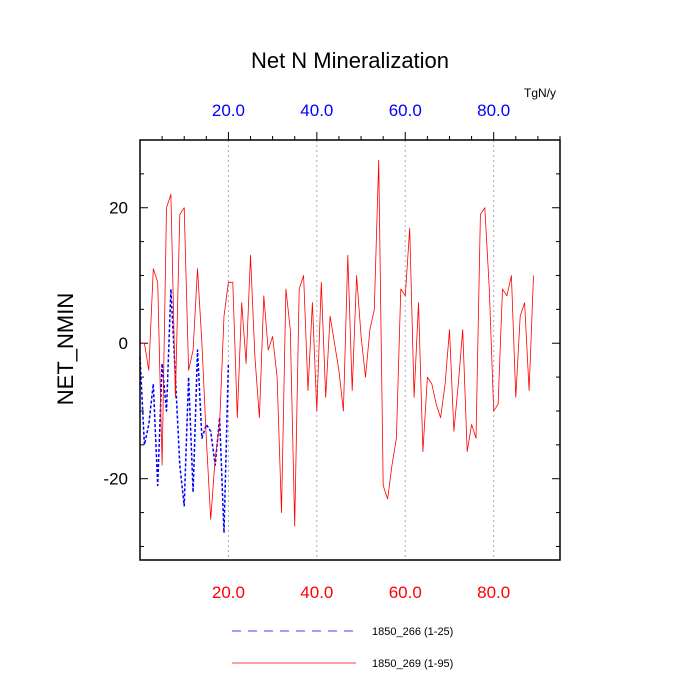 Image resolution: width=700 pixels, height=700 pixels. Describe the element at coordinates (228, 592) in the screenshot. I see `x-tick-label-bottom: 20.0` at that location.